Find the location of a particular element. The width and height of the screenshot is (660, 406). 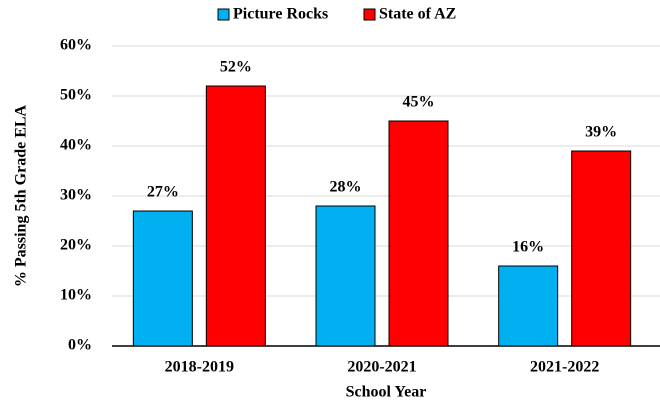

y-tick-label: 20% is located at coordinates (76, 245).